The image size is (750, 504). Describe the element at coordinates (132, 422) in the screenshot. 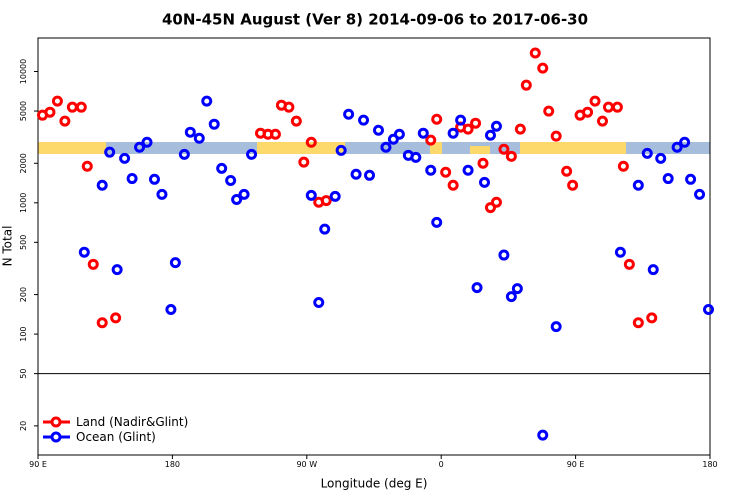

I see `legend-label: Land (Nadir&Glint)` at that location.